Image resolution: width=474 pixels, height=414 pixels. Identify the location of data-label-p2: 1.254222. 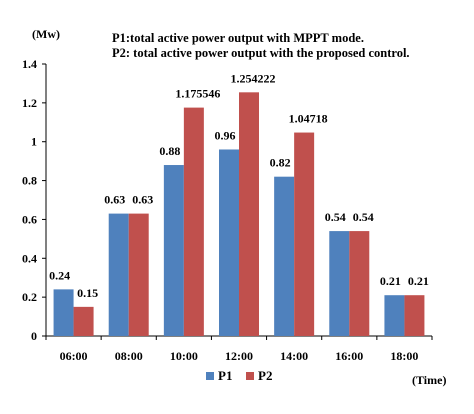
(253, 78).